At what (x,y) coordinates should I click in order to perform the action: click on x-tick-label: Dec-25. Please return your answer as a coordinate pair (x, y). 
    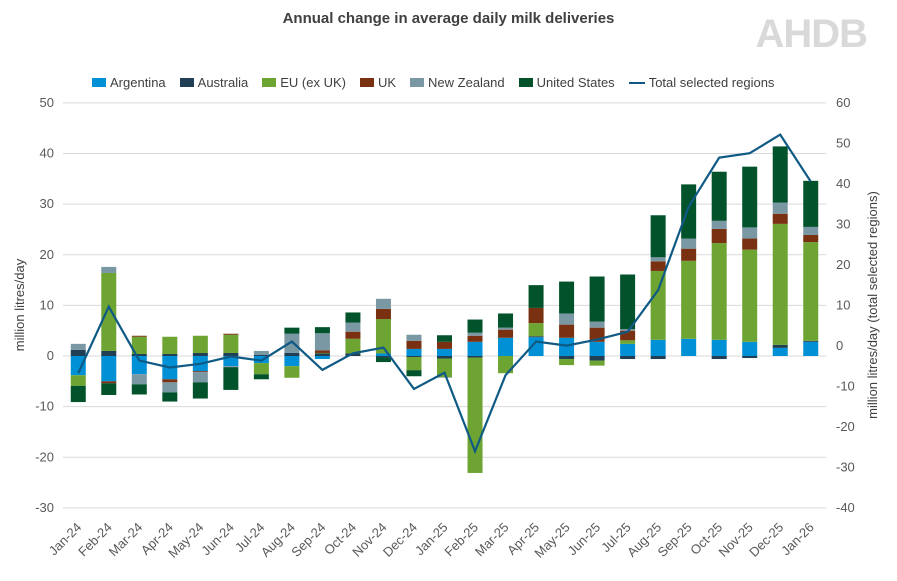
    Looking at the image, I should click on (766, 540).